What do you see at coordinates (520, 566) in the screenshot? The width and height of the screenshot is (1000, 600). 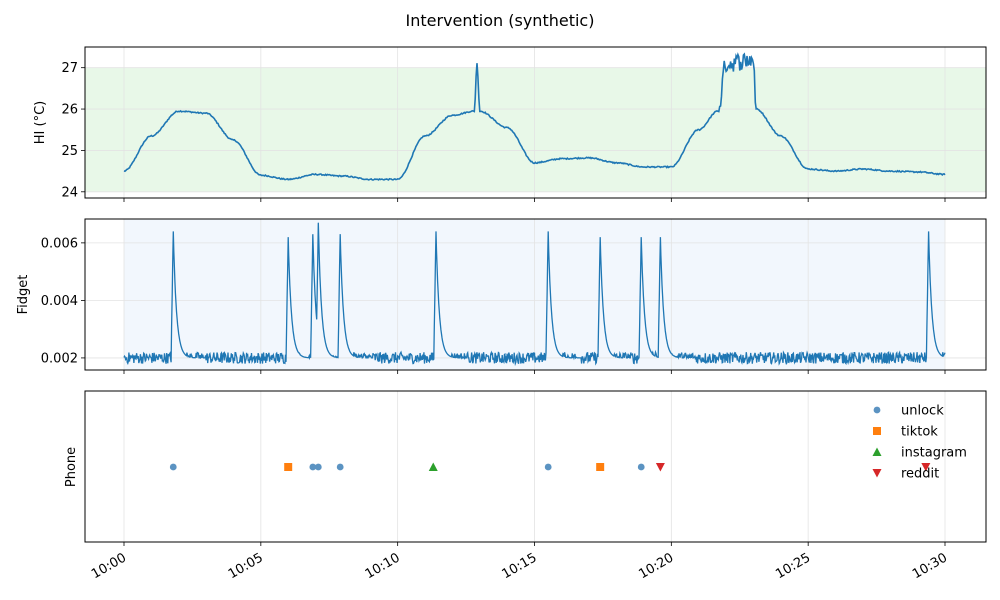 I see `phone-xtick-label-3: 10:15` at bounding box center [520, 566].